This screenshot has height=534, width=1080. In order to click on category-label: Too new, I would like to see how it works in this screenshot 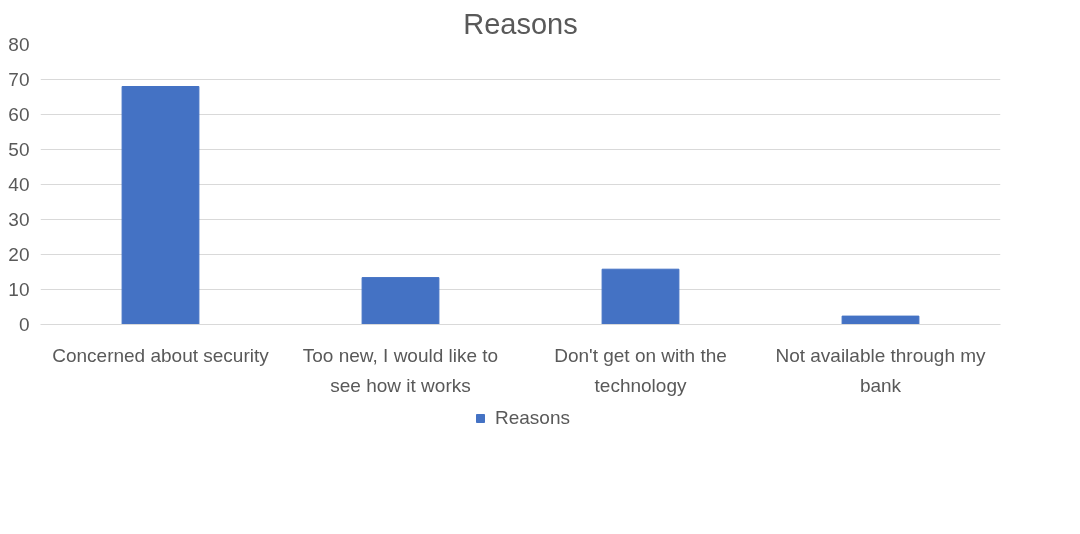, I will do `click(400, 370)`.